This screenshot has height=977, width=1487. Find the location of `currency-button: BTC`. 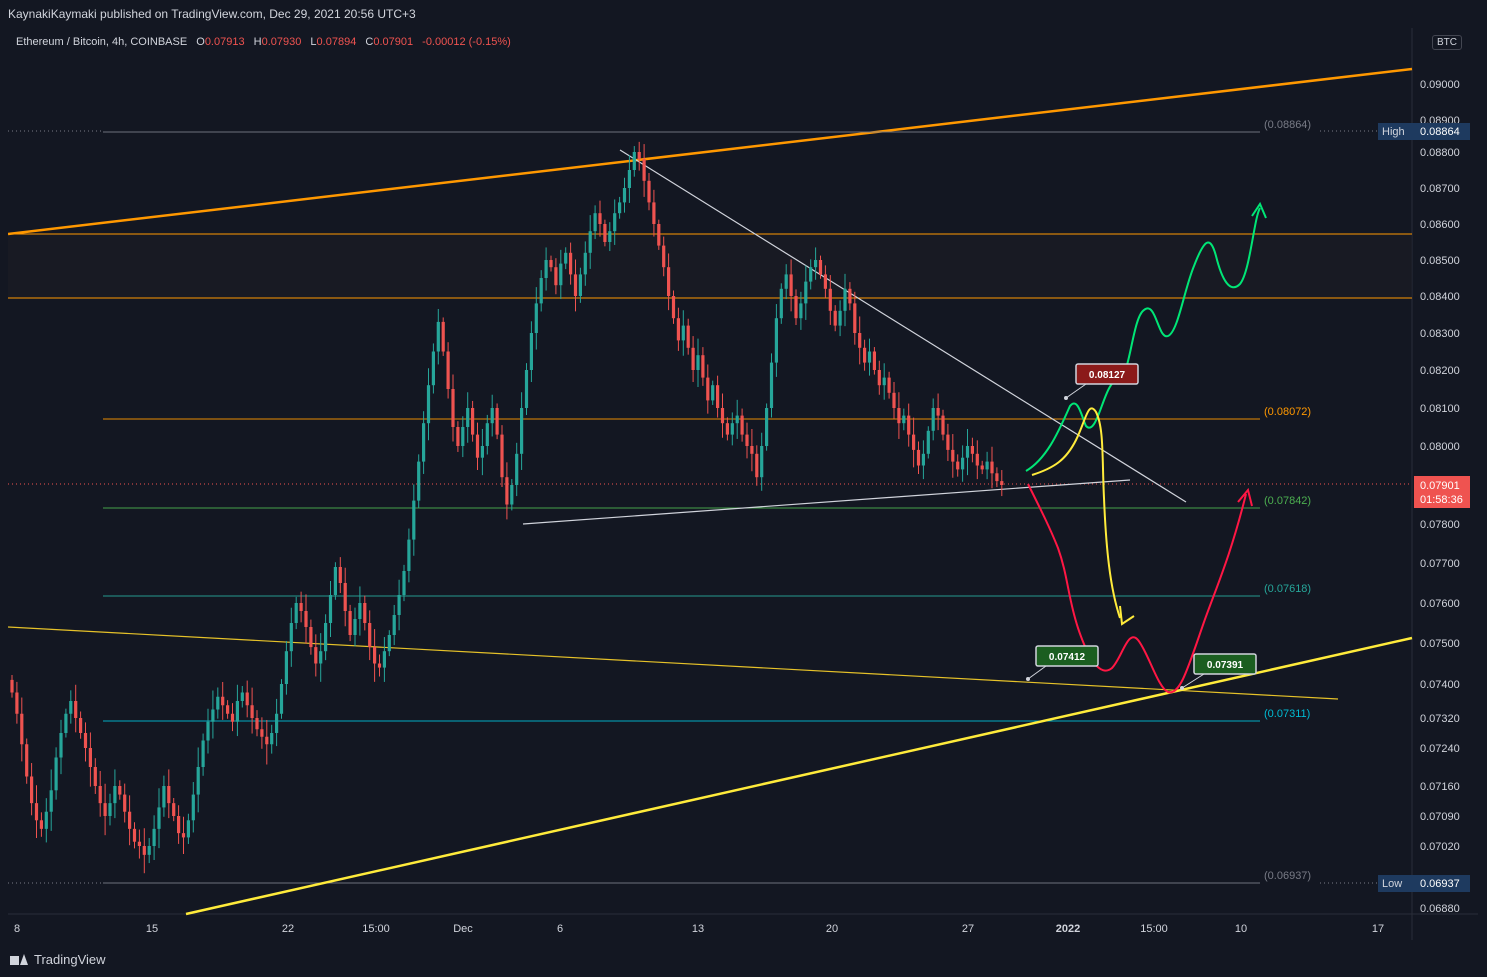

currency-button: BTC is located at coordinates (1447, 42).